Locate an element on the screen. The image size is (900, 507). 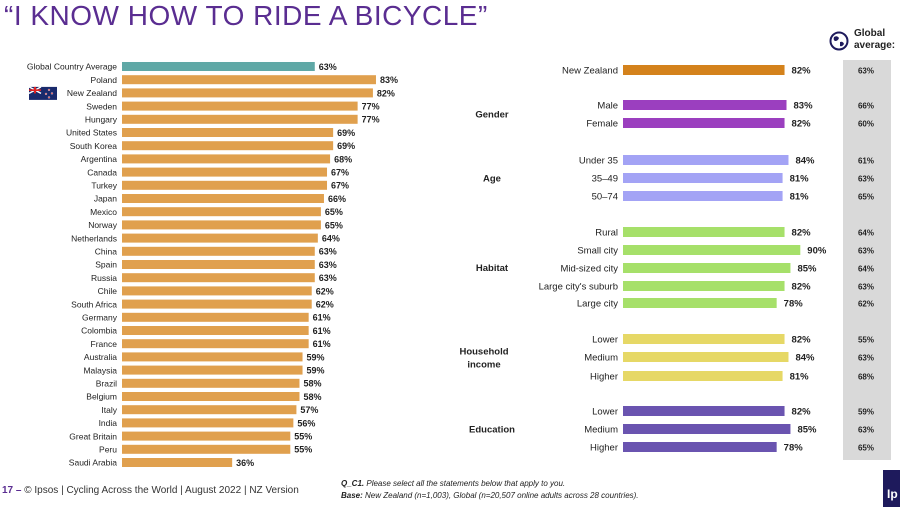
global-value-label: 64% is located at coordinates (866, 269).